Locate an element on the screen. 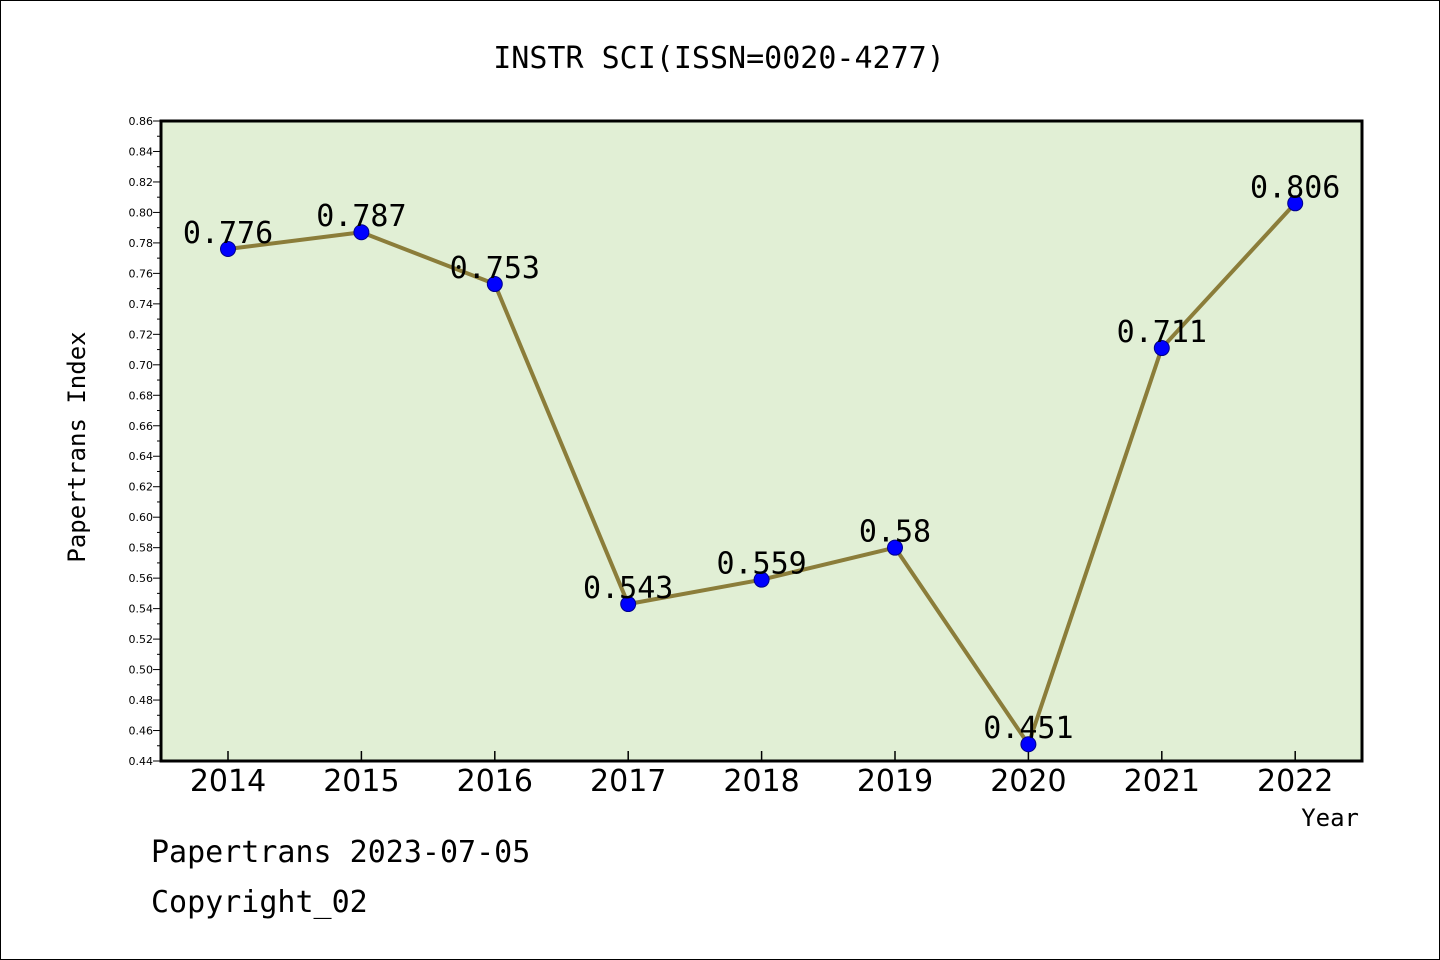 This screenshot has width=1440, height=960. y-tick-label: 0.56 is located at coordinates (141, 578).